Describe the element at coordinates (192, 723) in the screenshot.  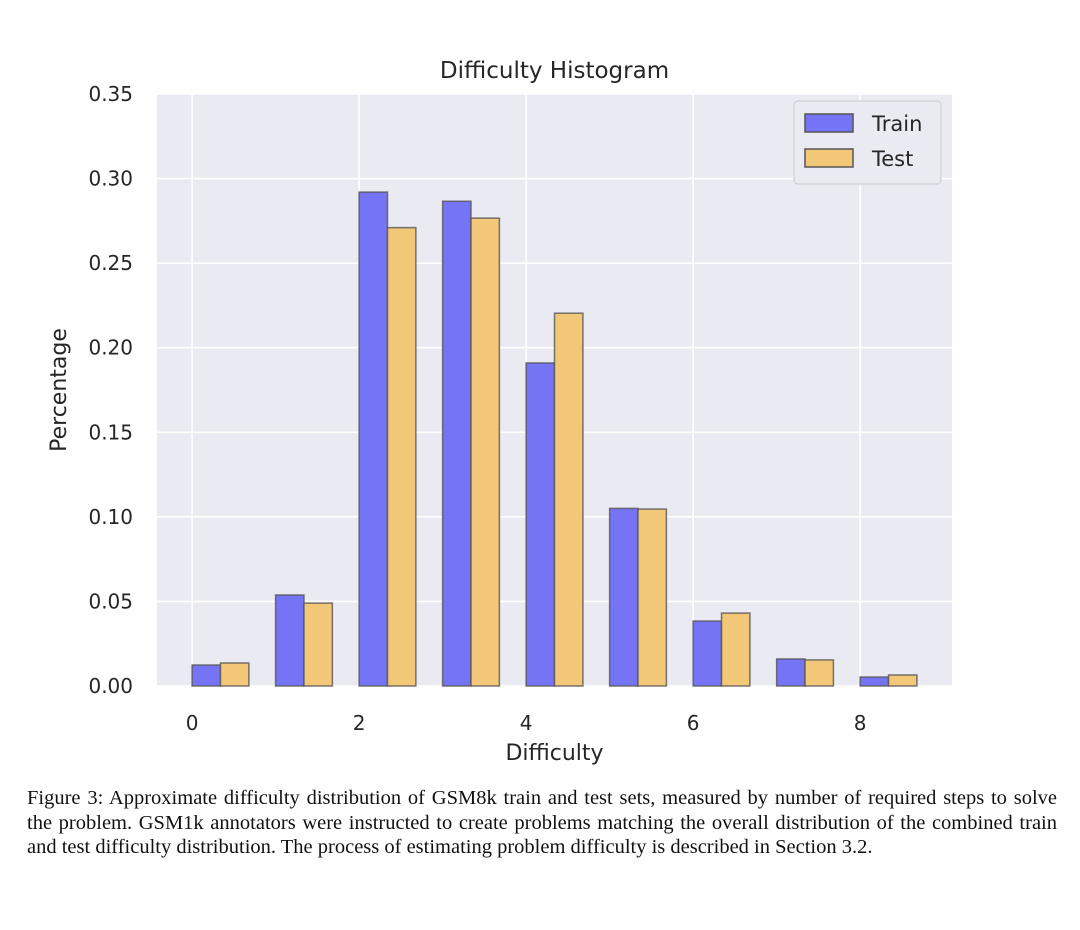
I see `x-tick-label: 0` at that location.